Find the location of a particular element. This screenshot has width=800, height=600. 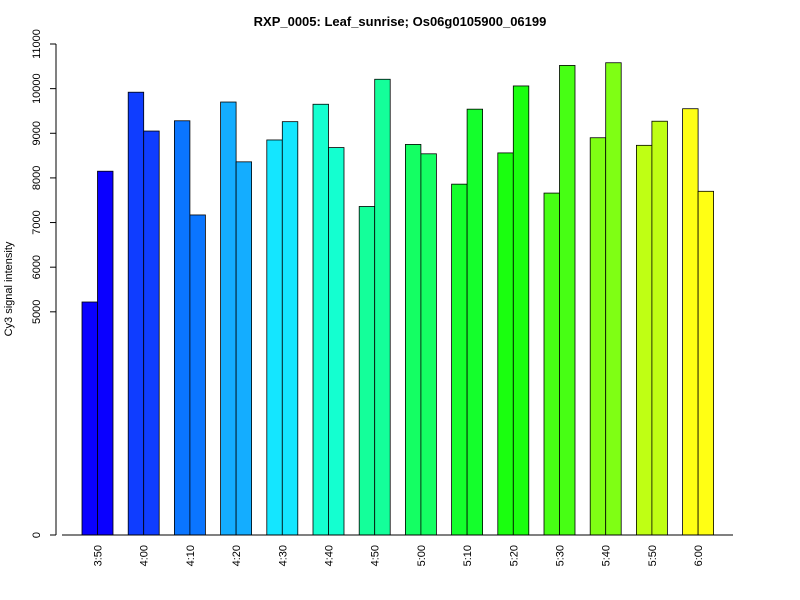

x-tick-label: 4:10 is located at coordinates (191, 555).